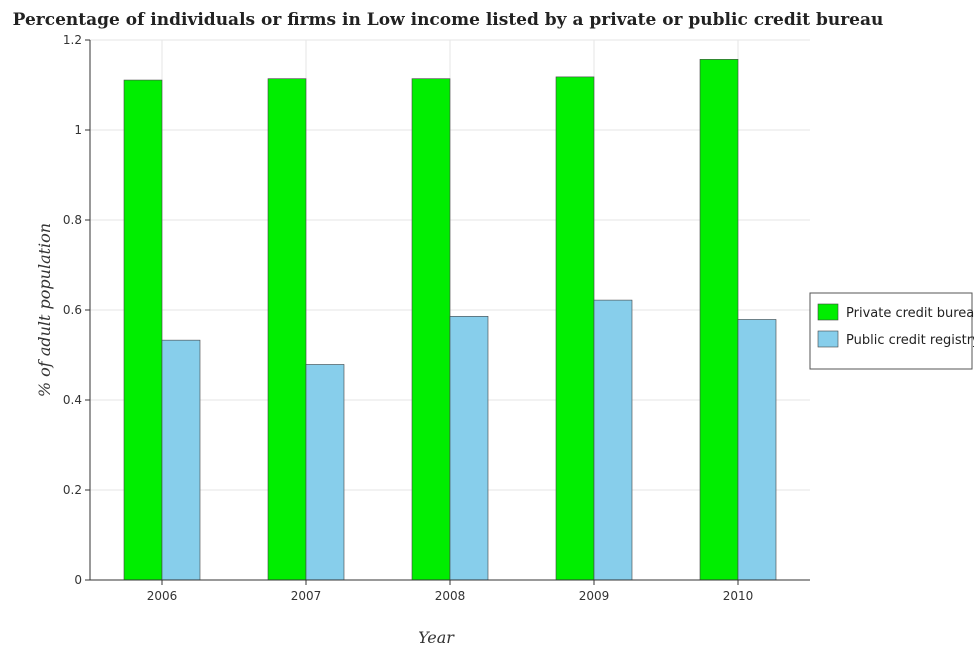  What do you see at coordinates (72, 310) in the screenshot?
I see `y-tick-label: 0.6` at bounding box center [72, 310].